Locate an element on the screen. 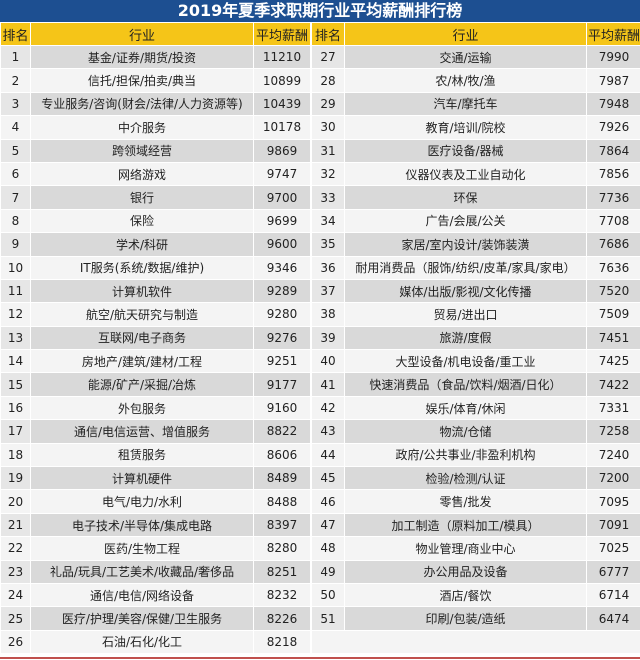 The image size is (640, 660). empty-row is located at coordinates (475, 642).